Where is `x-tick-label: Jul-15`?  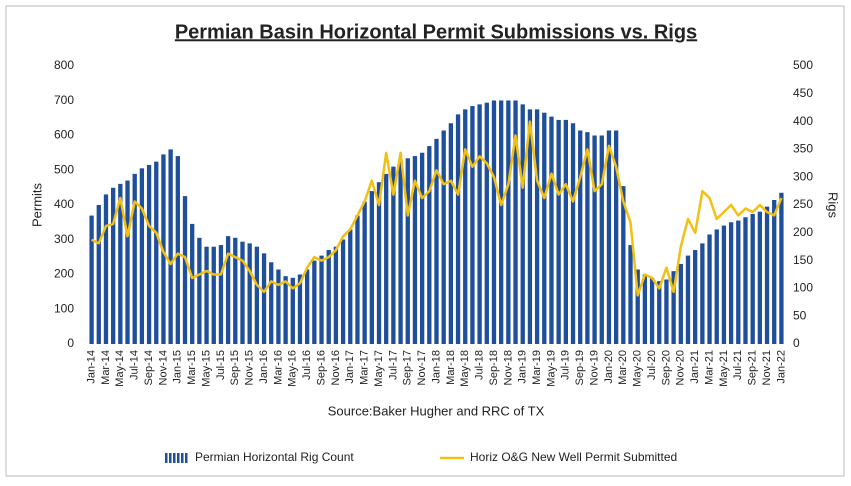
x-tick-label: Jul-15 is located at coordinates (221, 365).